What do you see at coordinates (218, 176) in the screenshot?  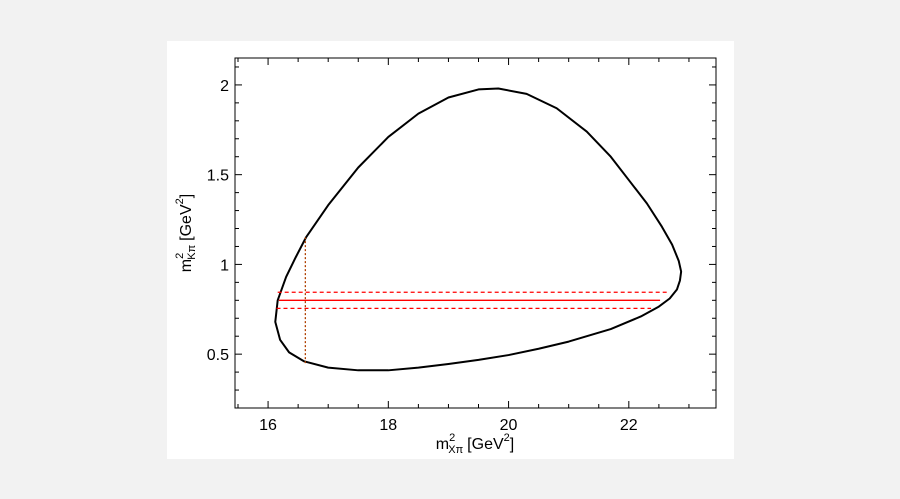 I see `y-tick-label: 1.5` at bounding box center [218, 176].